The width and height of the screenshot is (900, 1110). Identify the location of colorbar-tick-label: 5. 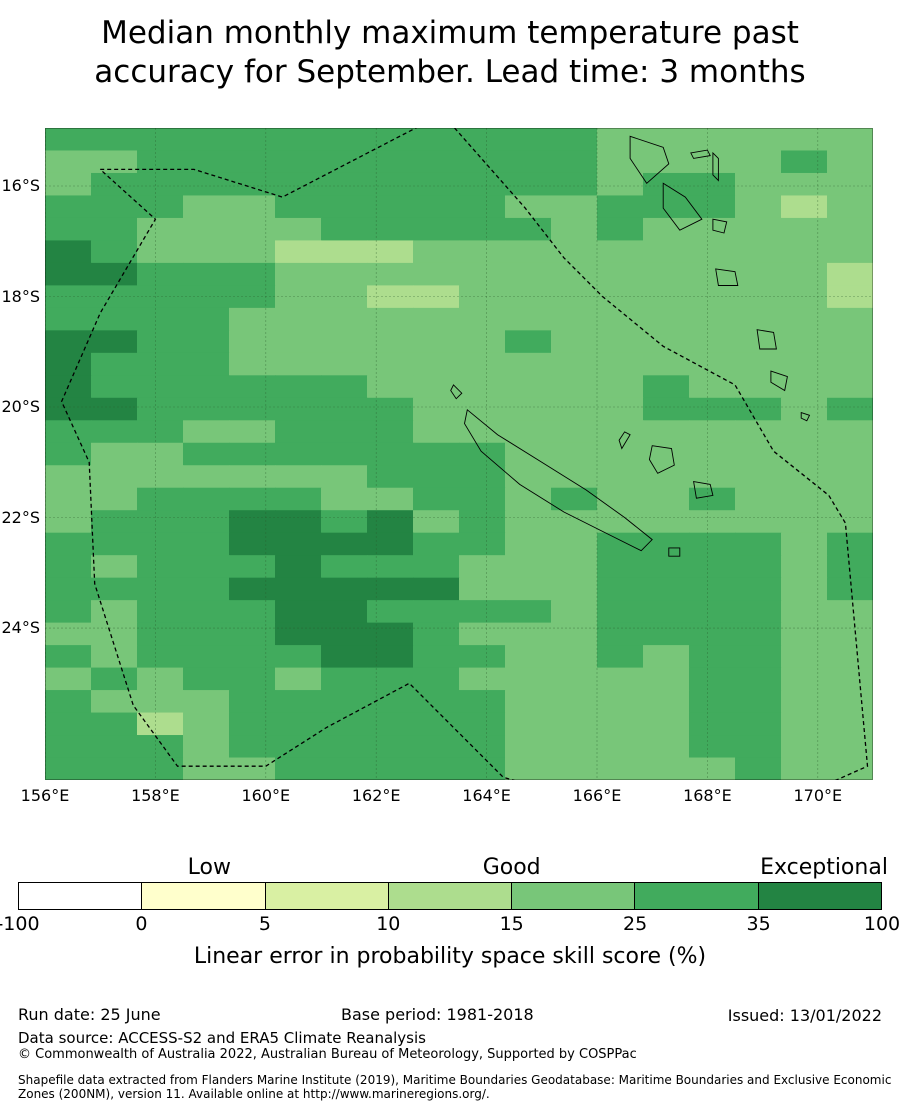
(264, 924).